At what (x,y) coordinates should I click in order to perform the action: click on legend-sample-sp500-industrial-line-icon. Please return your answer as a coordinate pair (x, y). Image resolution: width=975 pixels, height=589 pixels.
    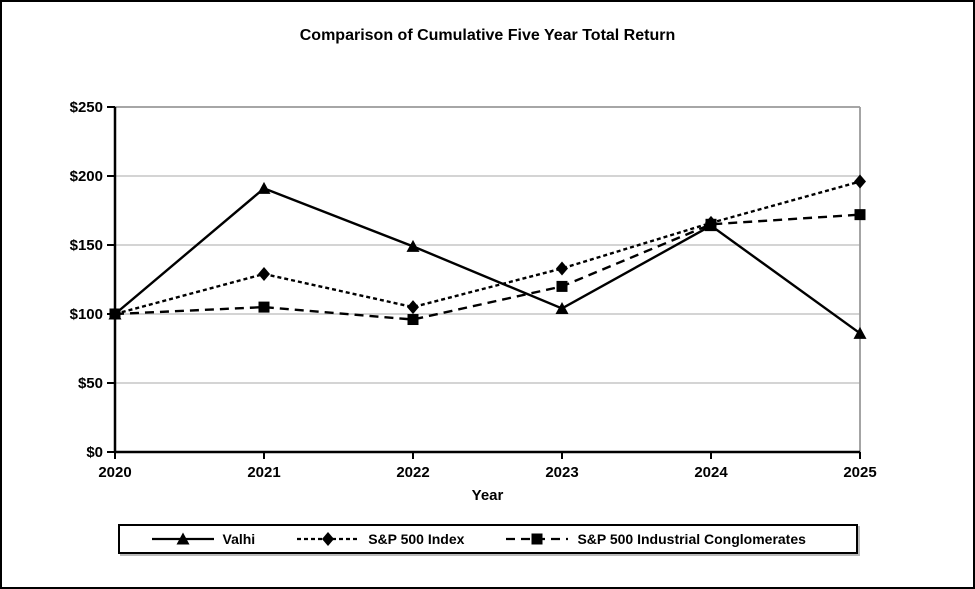
    Looking at the image, I should click on (537, 539).